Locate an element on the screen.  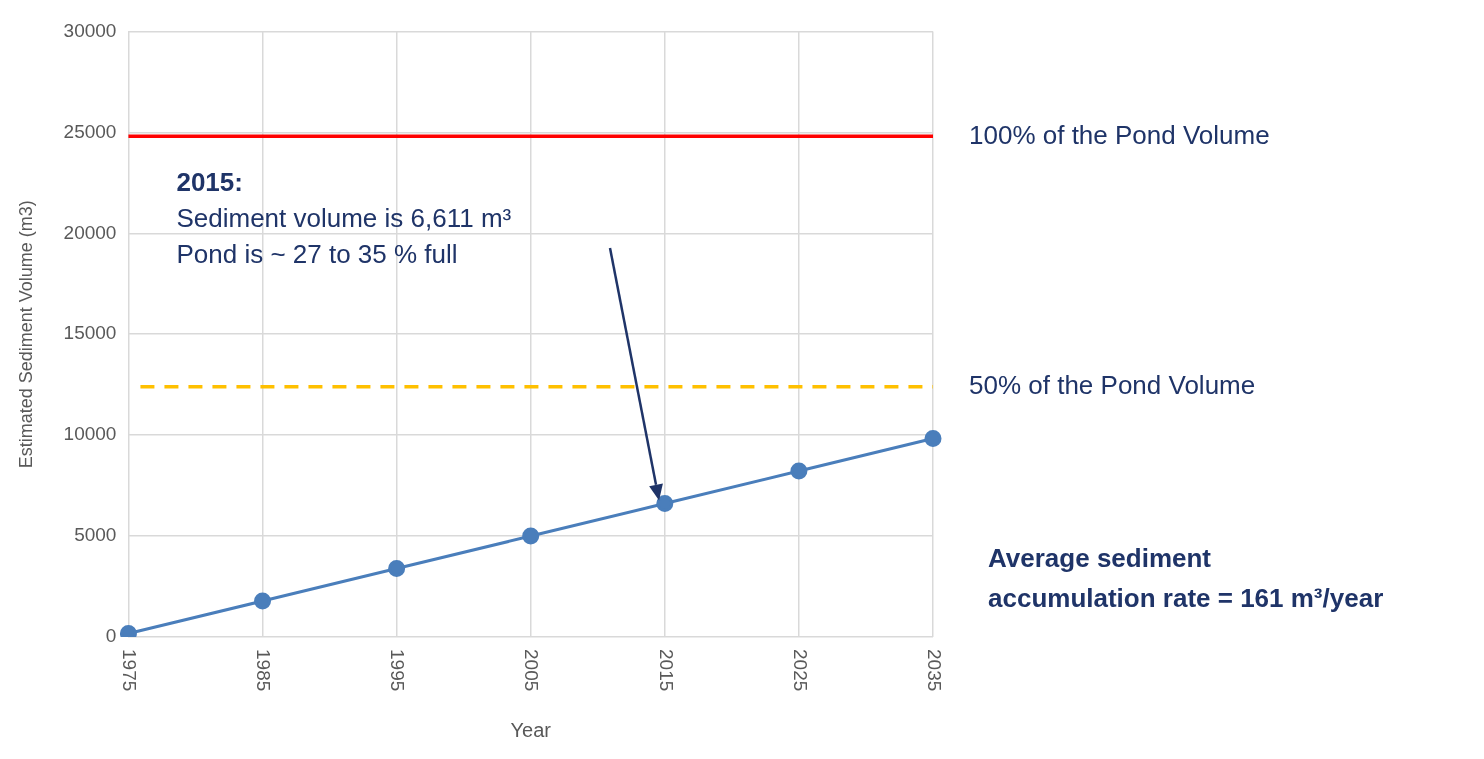
x-tick-label: 2025 is located at coordinates (800, 670).